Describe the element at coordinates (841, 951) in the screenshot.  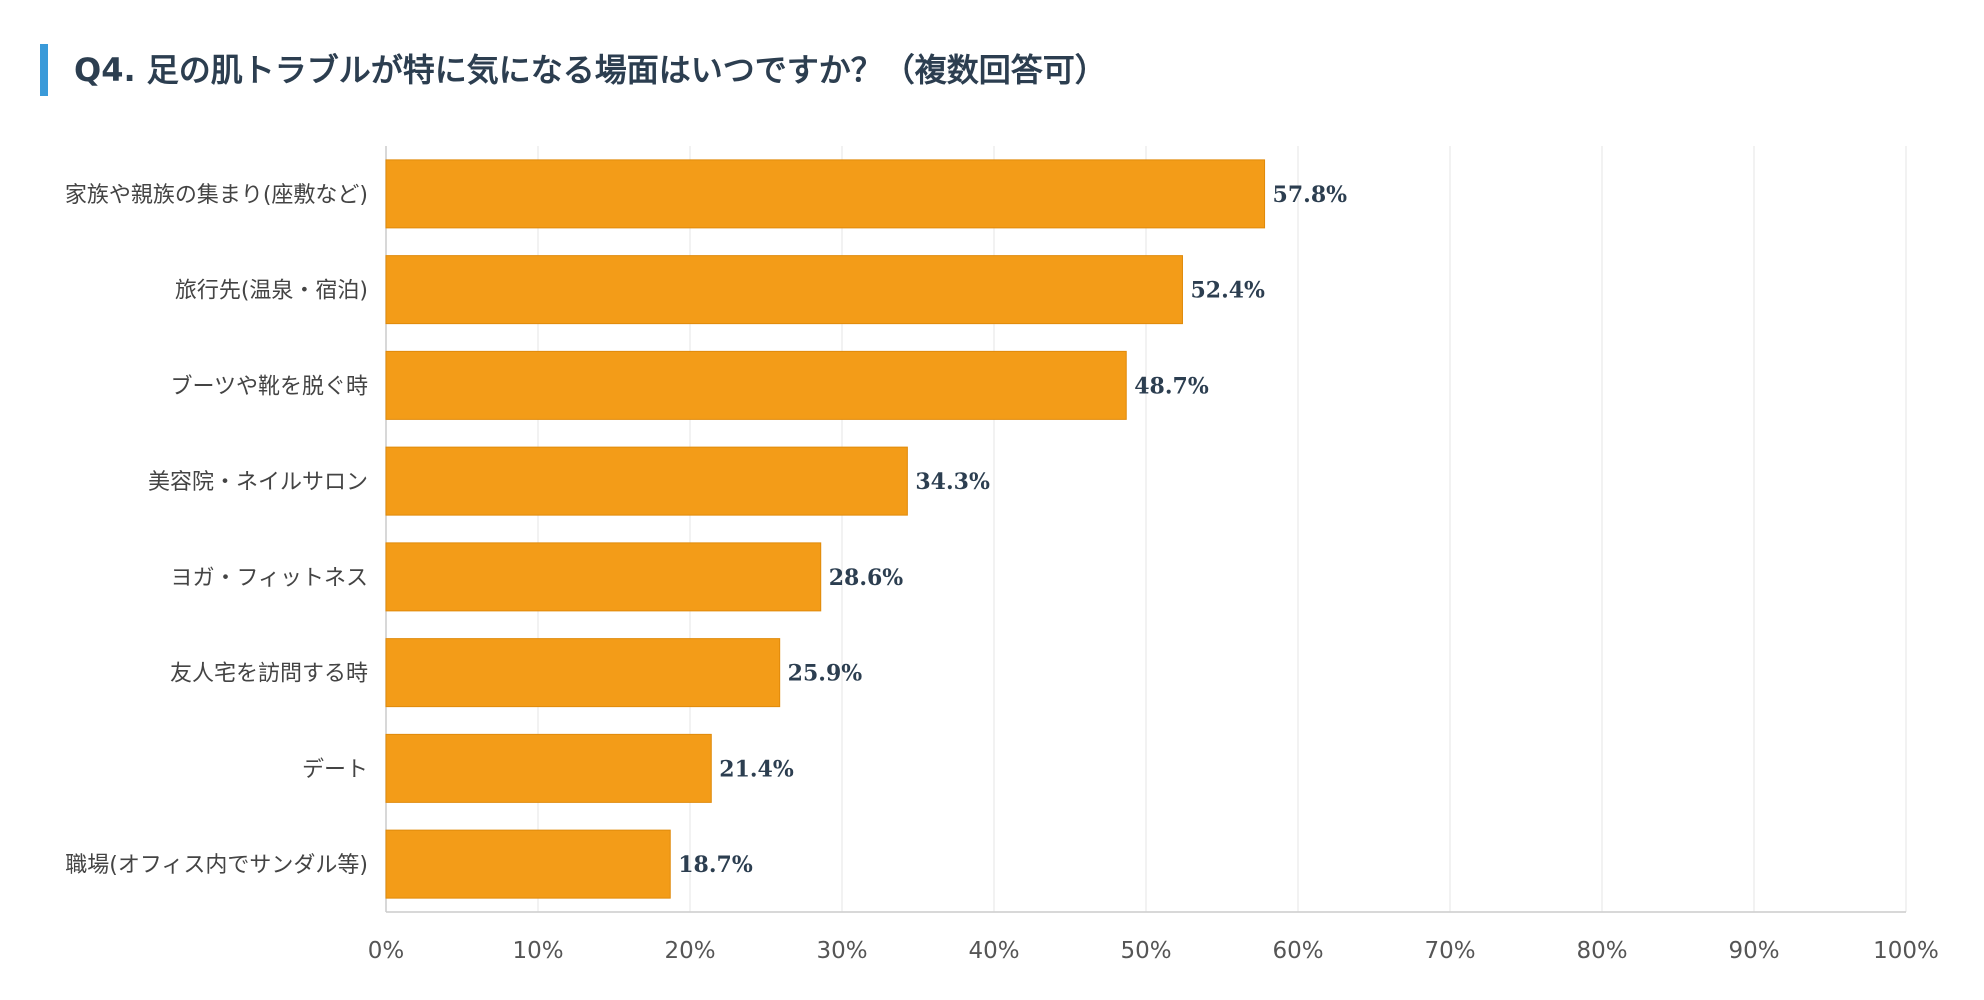
I see `x-tick-label: 30%` at that location.